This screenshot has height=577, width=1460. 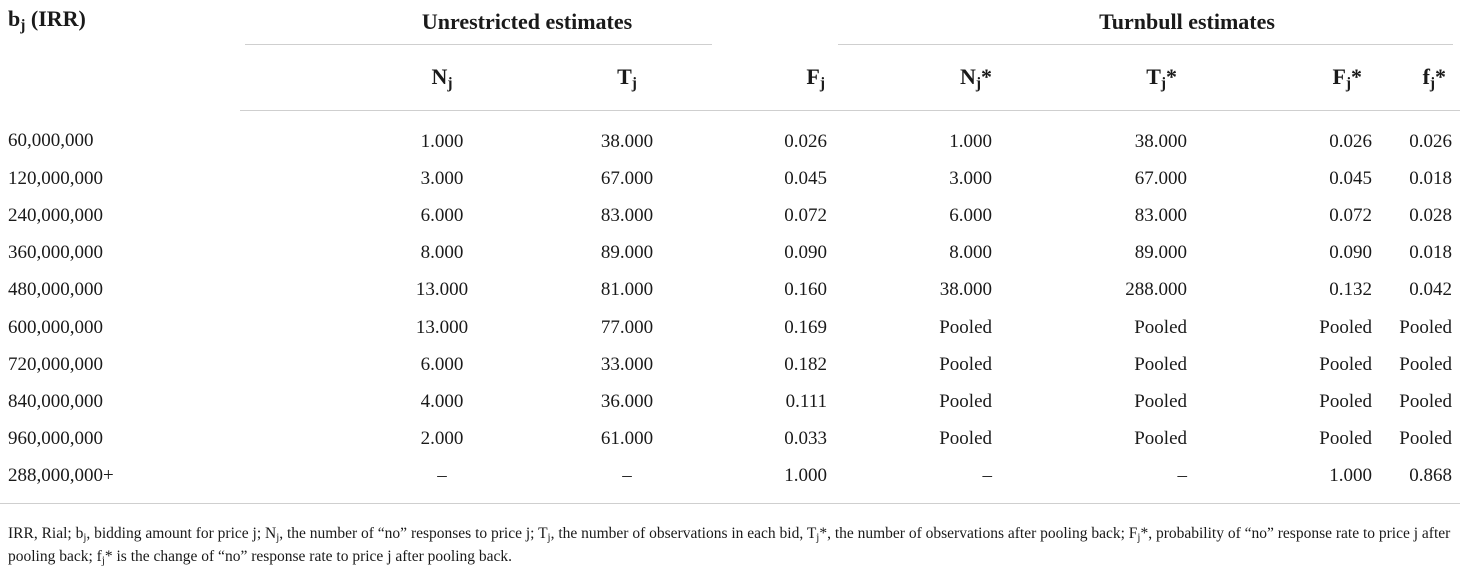 What do you see at coordinates (1431, 141) in the screenshot?
I see `cell-fj-star: 0.026` at bounding box center [1431, 141].